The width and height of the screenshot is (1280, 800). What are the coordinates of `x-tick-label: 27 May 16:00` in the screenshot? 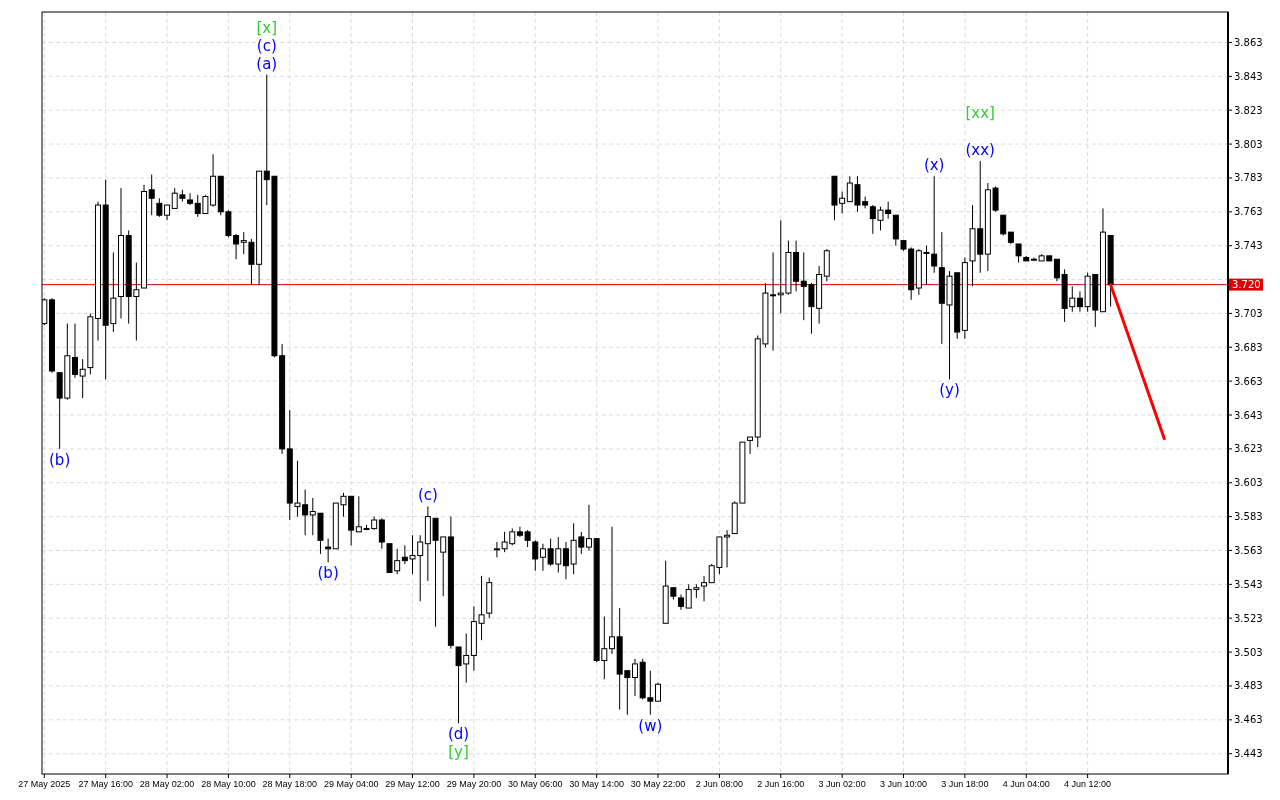 It's located at (105, 784).